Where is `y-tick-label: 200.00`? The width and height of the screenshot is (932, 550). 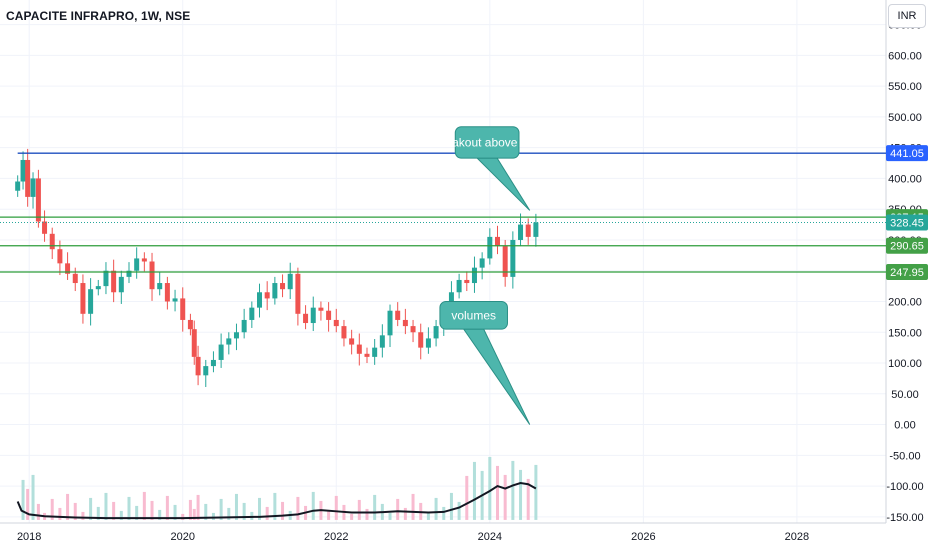 y-tick-label: 200.00 is located at coordinates (905, 302).